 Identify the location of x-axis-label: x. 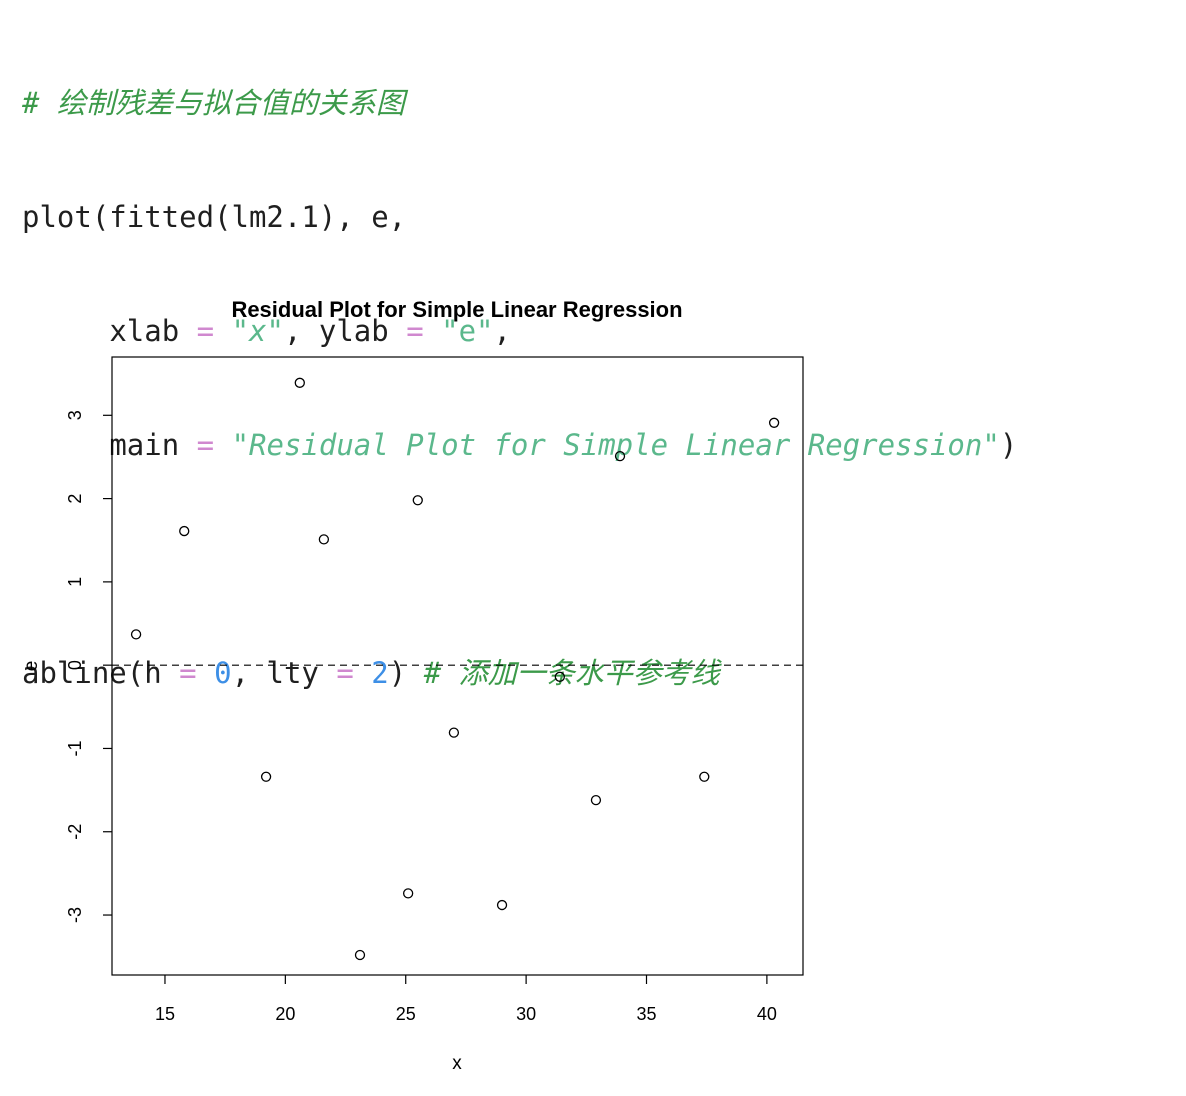
(457, 1063).